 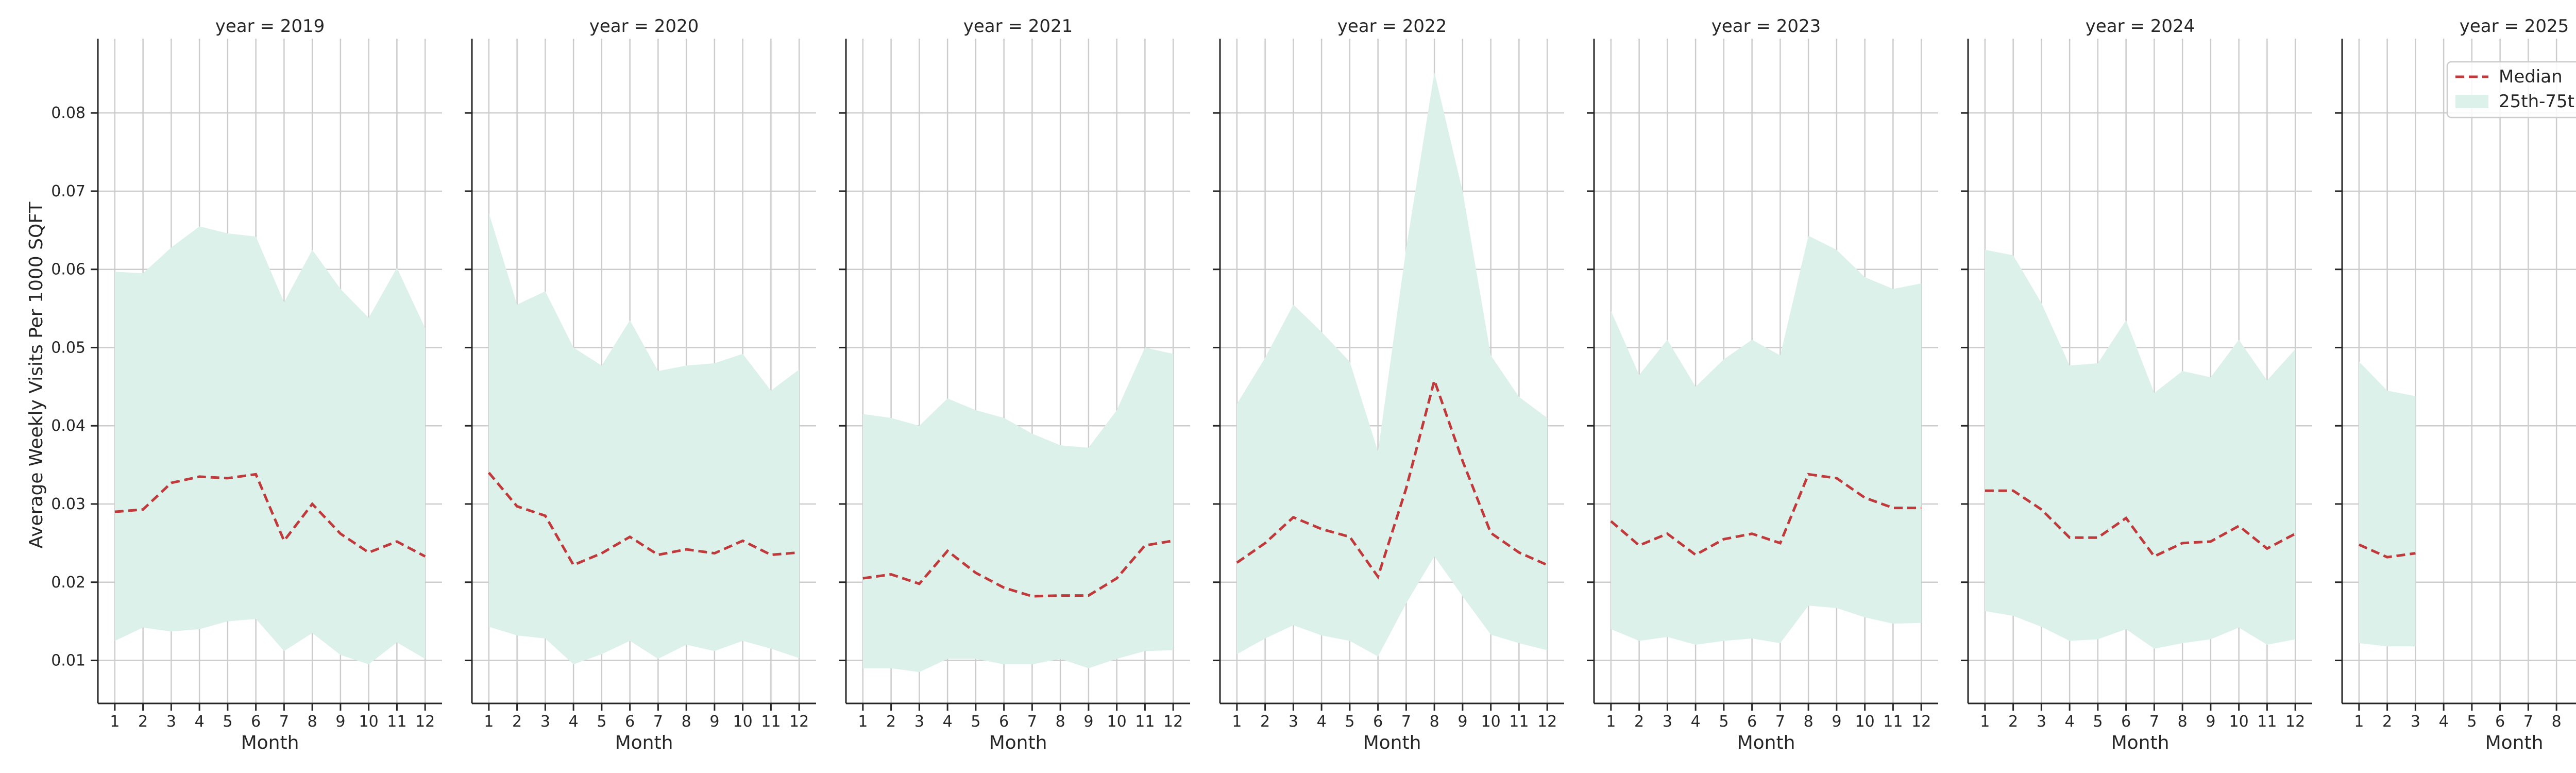 What do you see at coordinates (68, 270) in the screenshot?
I see `y-tick-label: 0.06` at bounding box center [68, 270].